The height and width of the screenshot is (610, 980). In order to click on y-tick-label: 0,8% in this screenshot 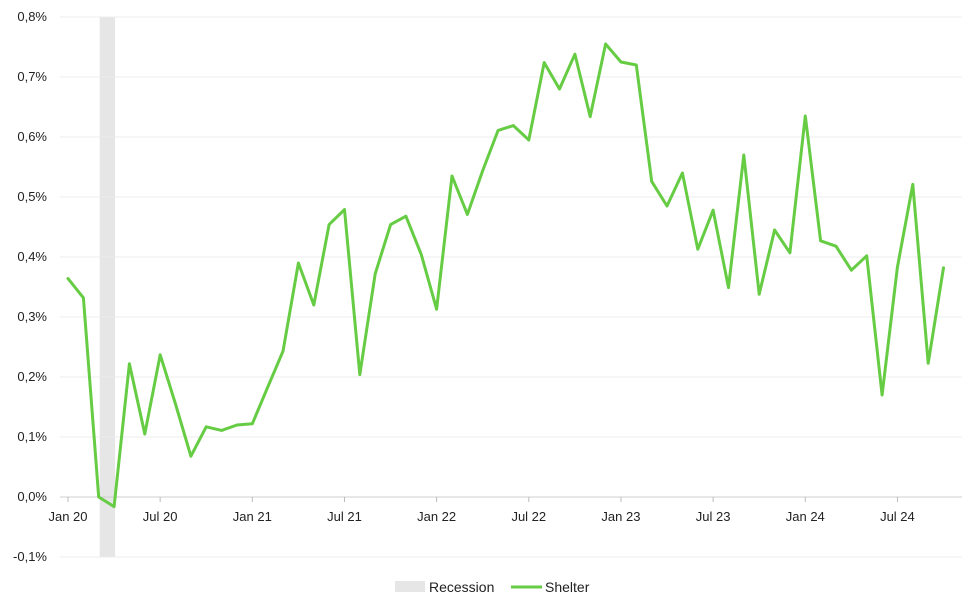, I will do `click(32, 16)`.